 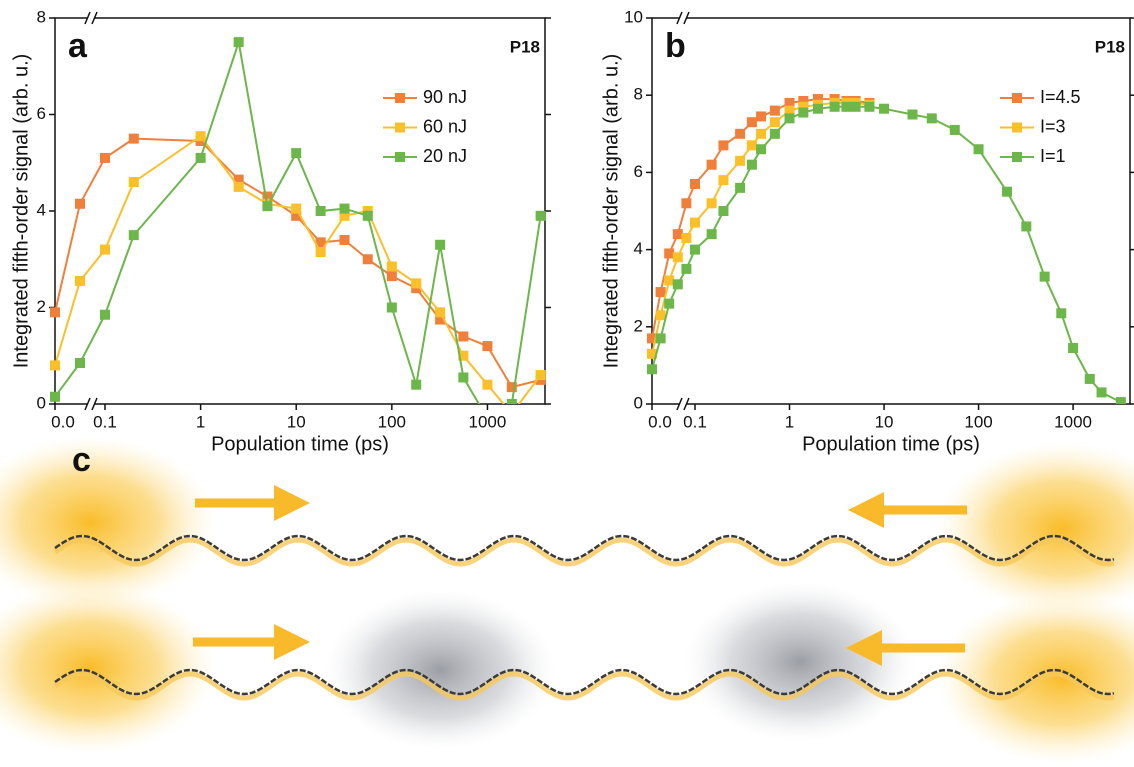 I want to click on legend-label: 90 nJ, so click(x=445, y=97).